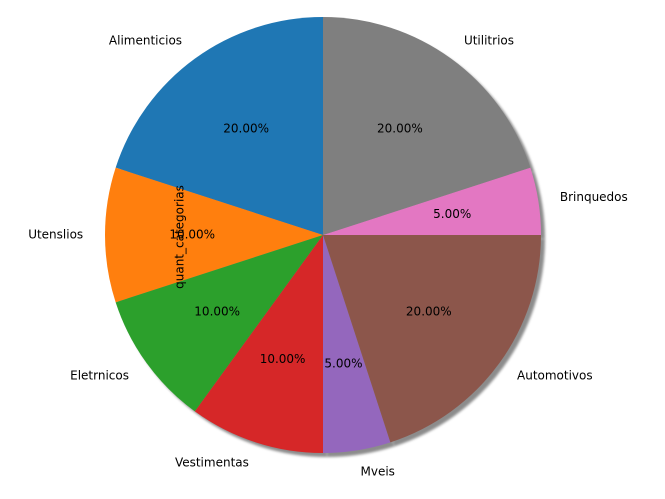  Describe the element at coordinates (427, 126) in the screenshot. I see `pie-slice-utilitrios` at that location.